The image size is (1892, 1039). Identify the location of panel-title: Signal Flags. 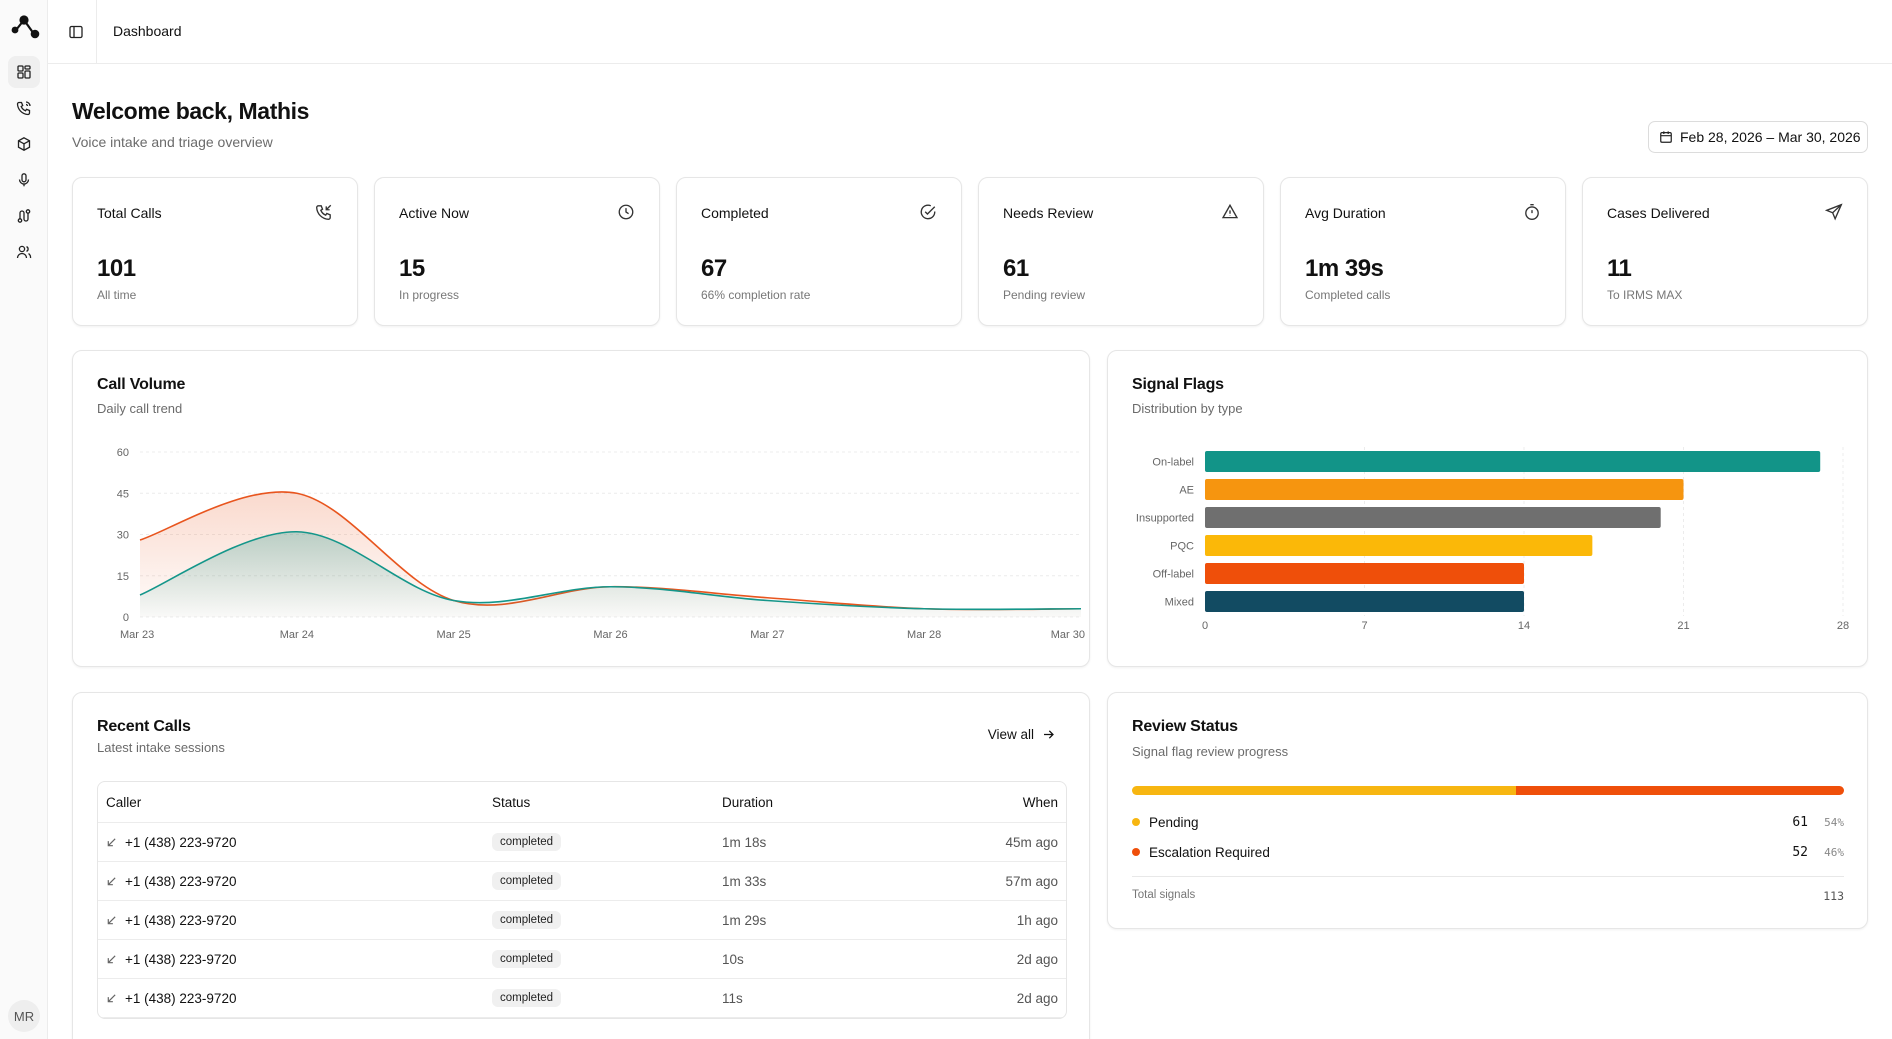
(1178, 384).